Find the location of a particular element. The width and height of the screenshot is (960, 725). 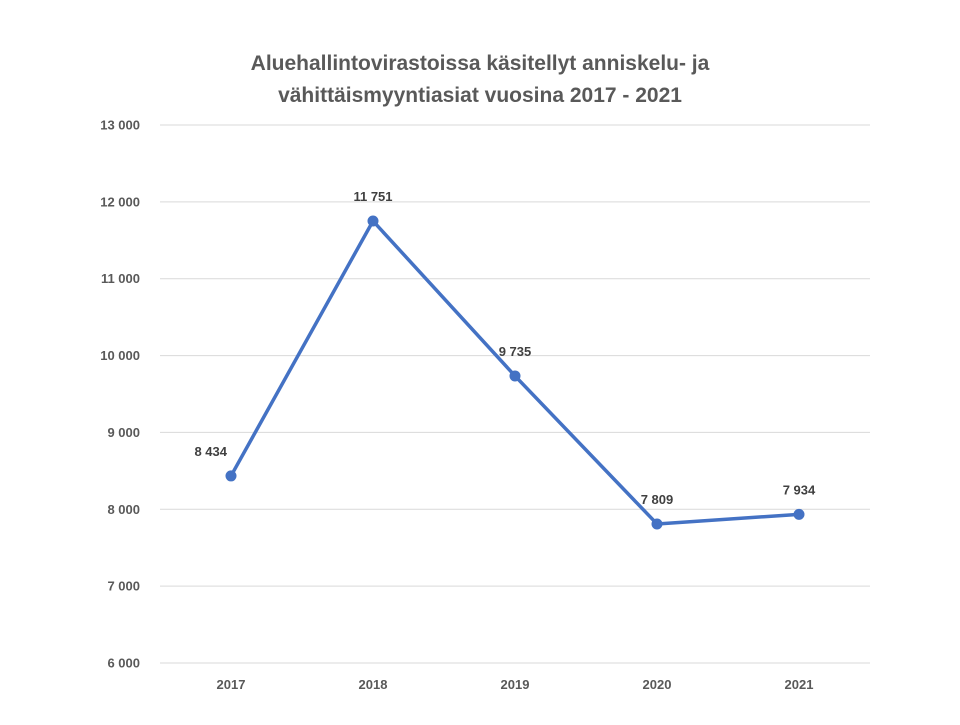

x-tick-label: 2017 is located at coordinates (231, 684).